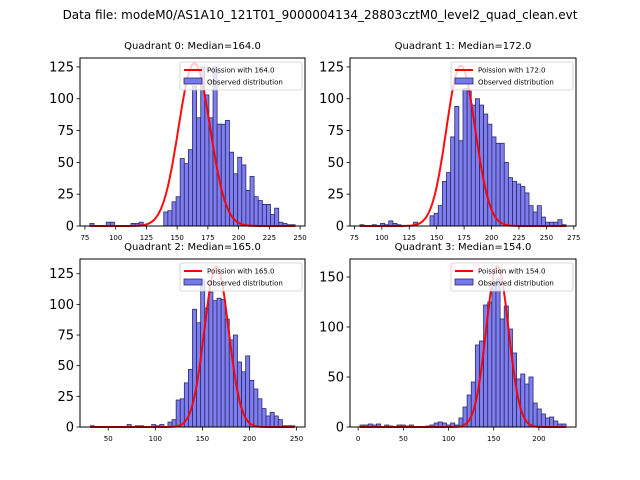  I want to click on y-tick-label: 150, so click(331, 278).